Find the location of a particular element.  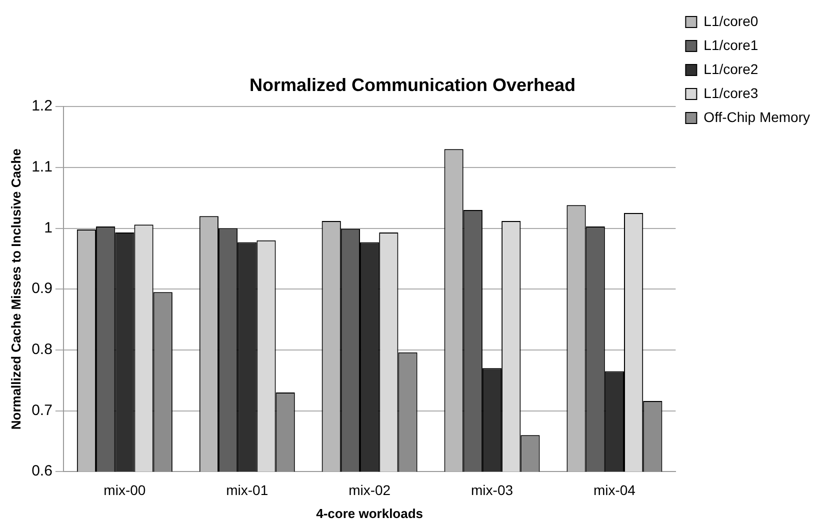

y-tick-label: 0.6 is located at coordinates (42, 471).